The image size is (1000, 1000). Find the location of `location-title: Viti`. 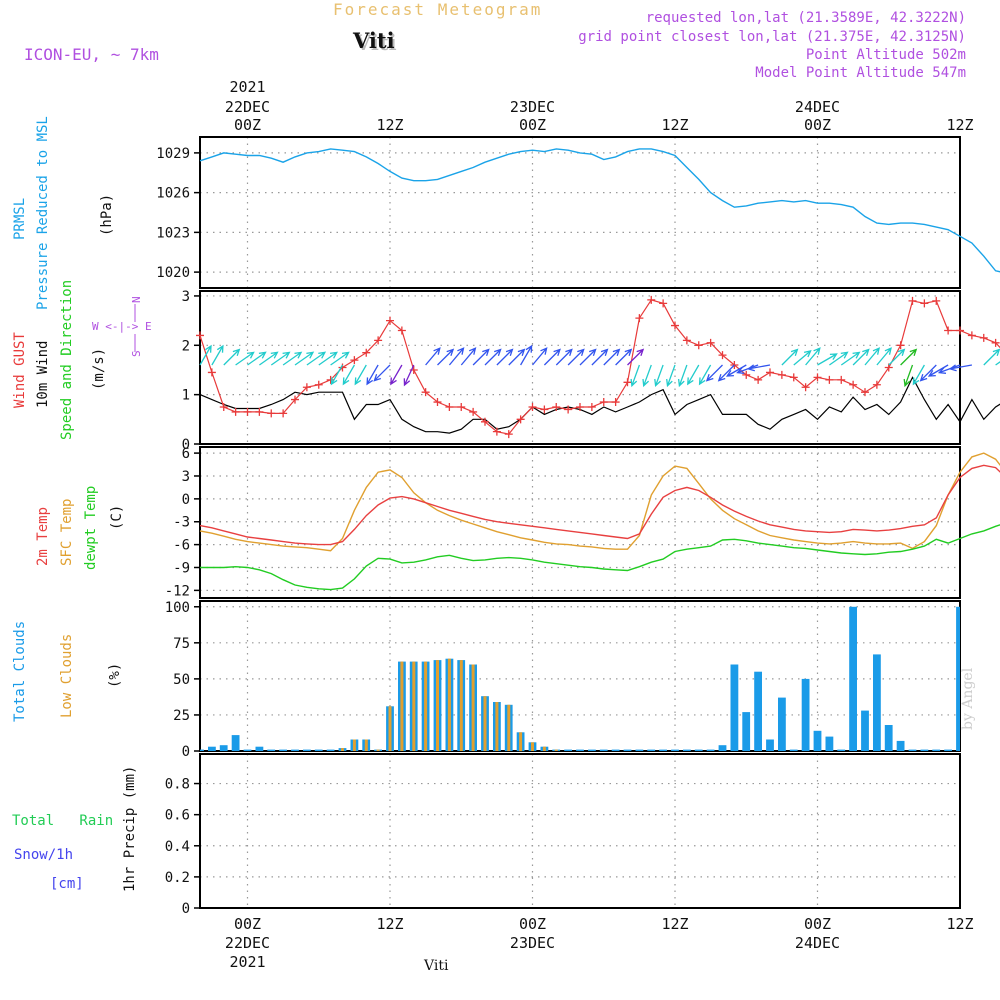

location-title: Viti is located at coordinates (374, 40).